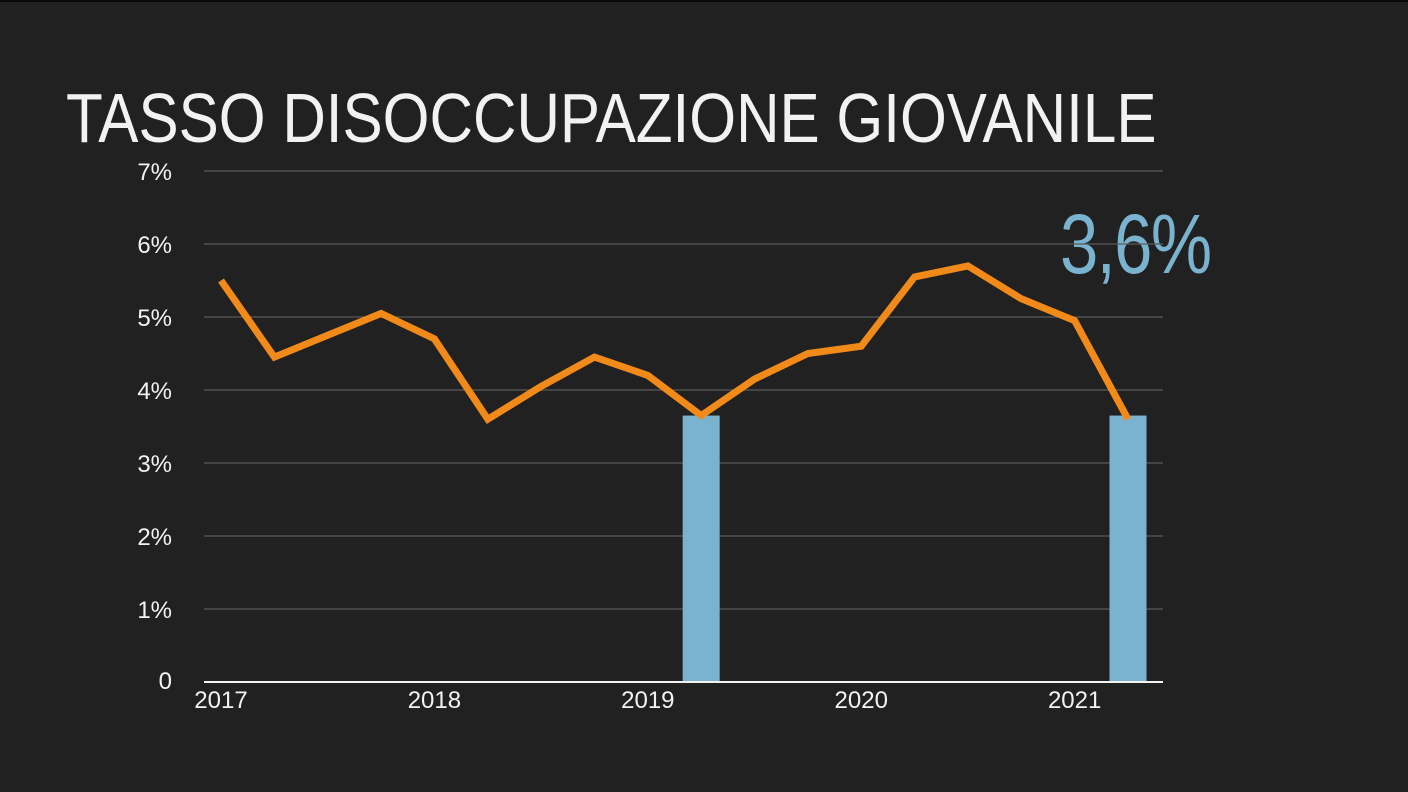 The height and width of the screenshot is (792, 1408). What do you see at coordinates (154, 245) in the screenshot?
I see `y-tick-label: 6%` at bounding box center [154, 245].